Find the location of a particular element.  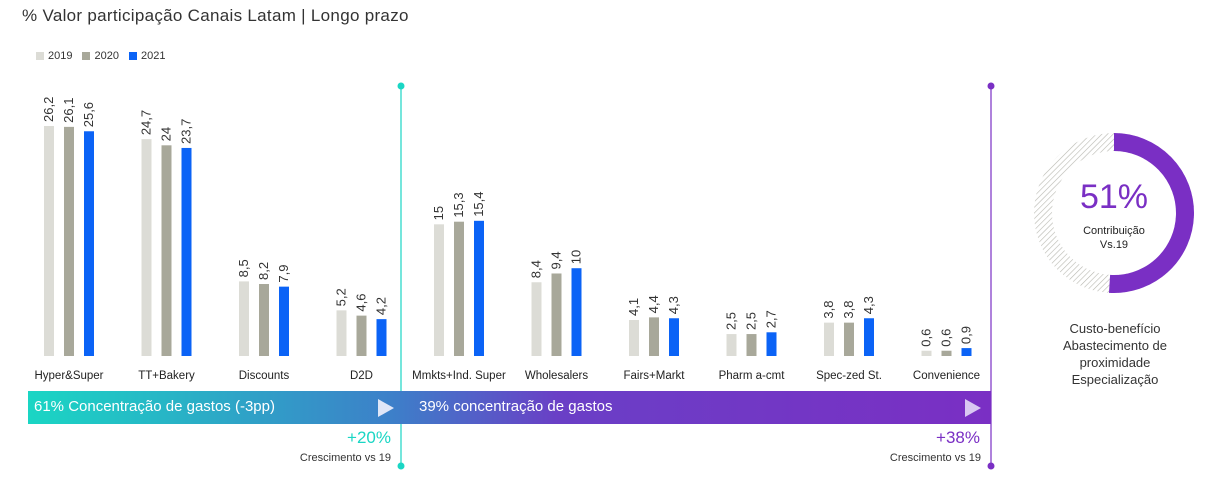

legend-item-2021: 2021 is located at coordinates (147, 56).